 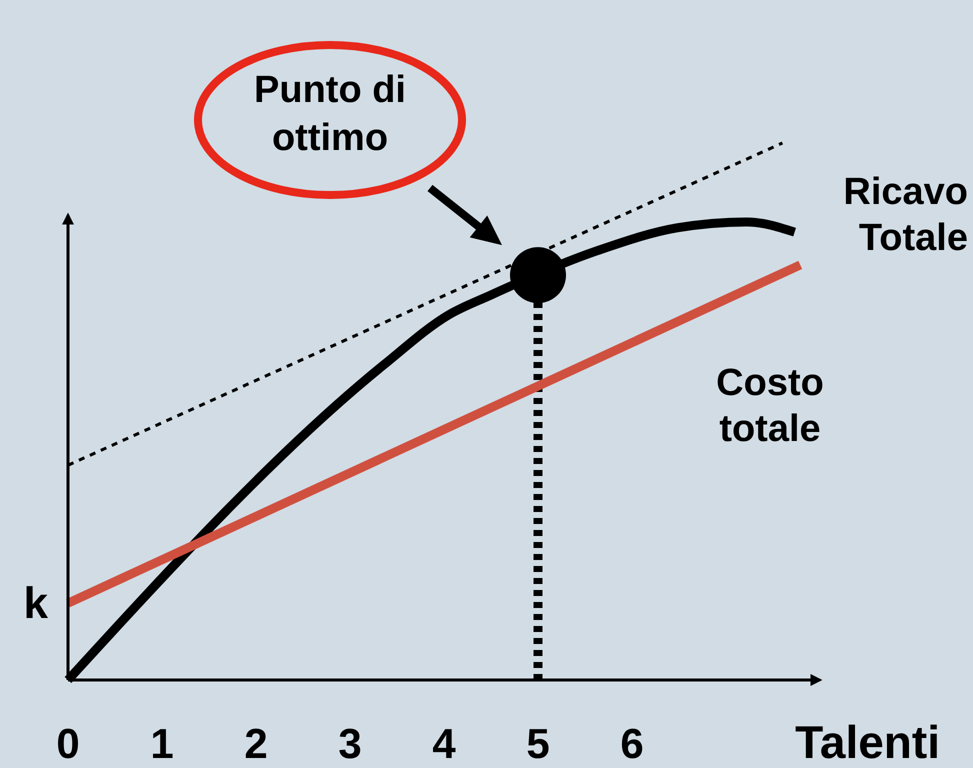 I want to click on series-label: Costo totale, so click(x=770, y=406).